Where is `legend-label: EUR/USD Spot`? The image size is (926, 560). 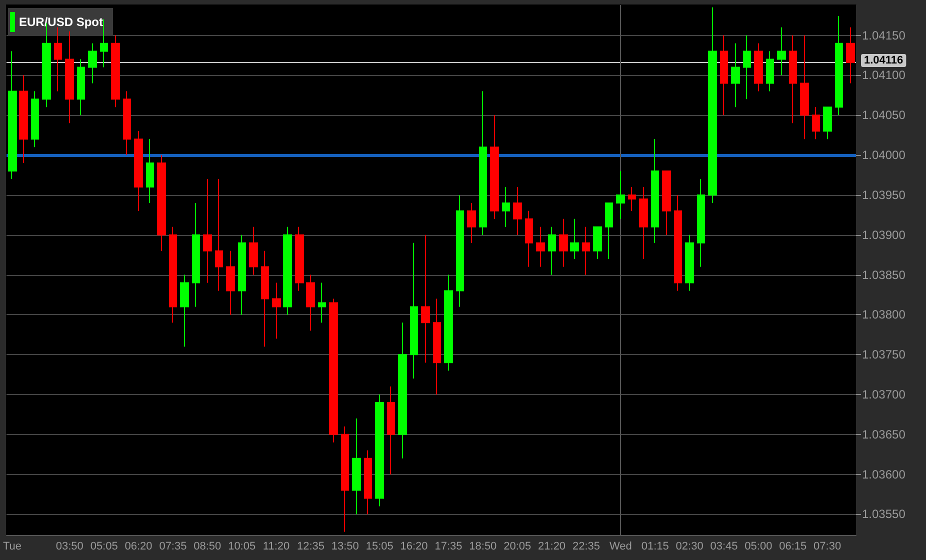 legend-label: EUR/USD Spot is located at coordinates (61, 22).